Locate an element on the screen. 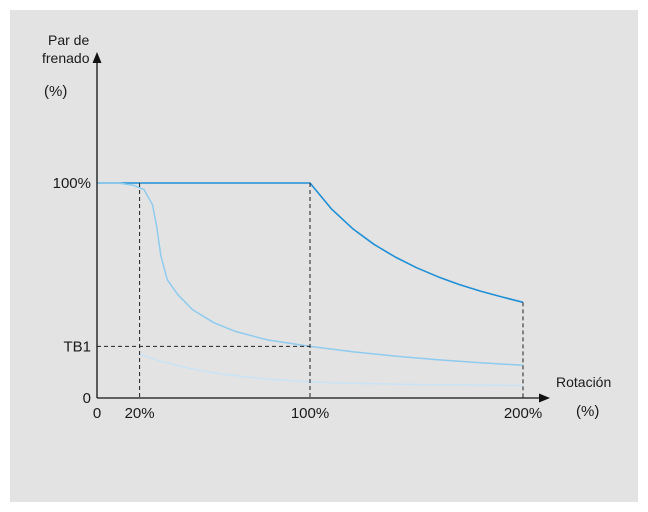  y-tick-label: 100% is located at coordinates (72, 183).